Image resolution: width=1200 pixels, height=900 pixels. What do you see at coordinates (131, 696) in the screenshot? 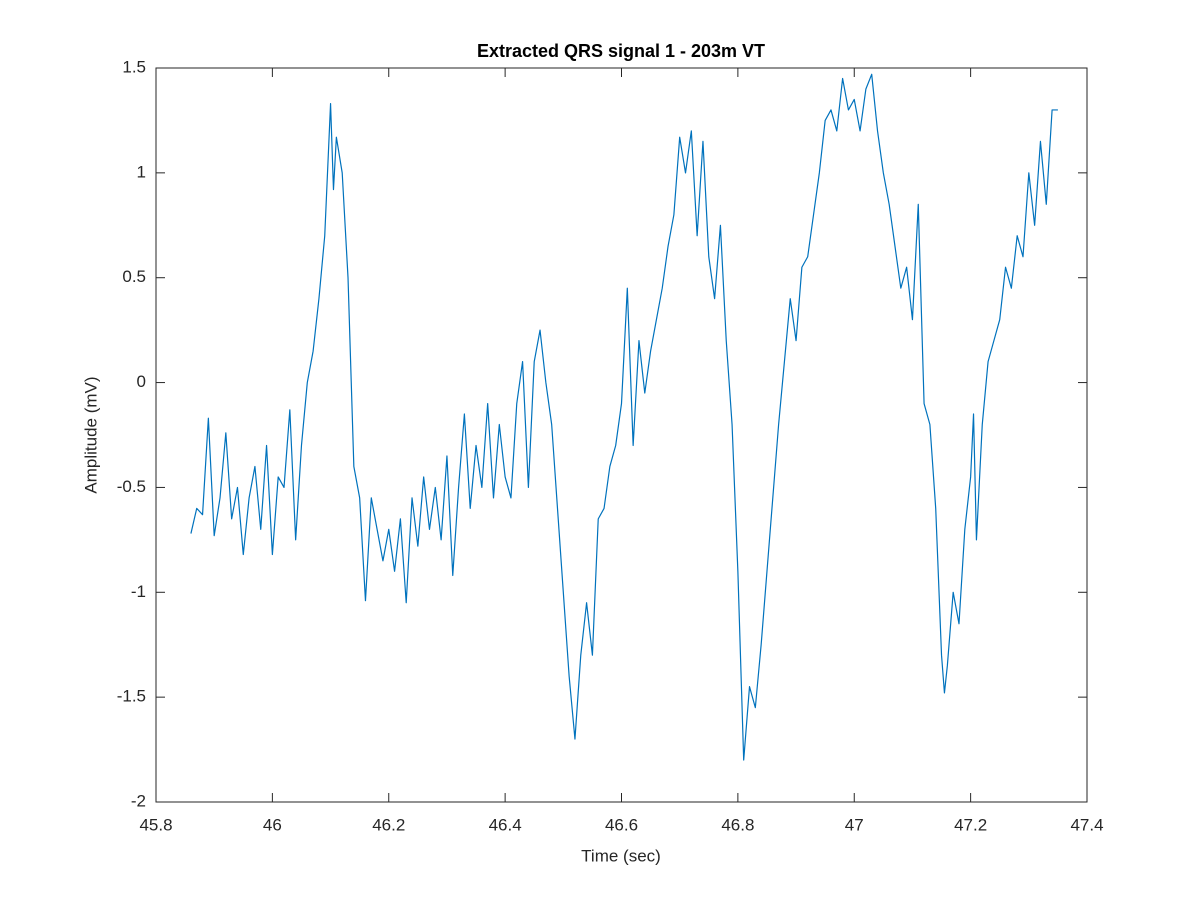
I see `y-tick-label: -1.5` at bounding box center [131, 696].